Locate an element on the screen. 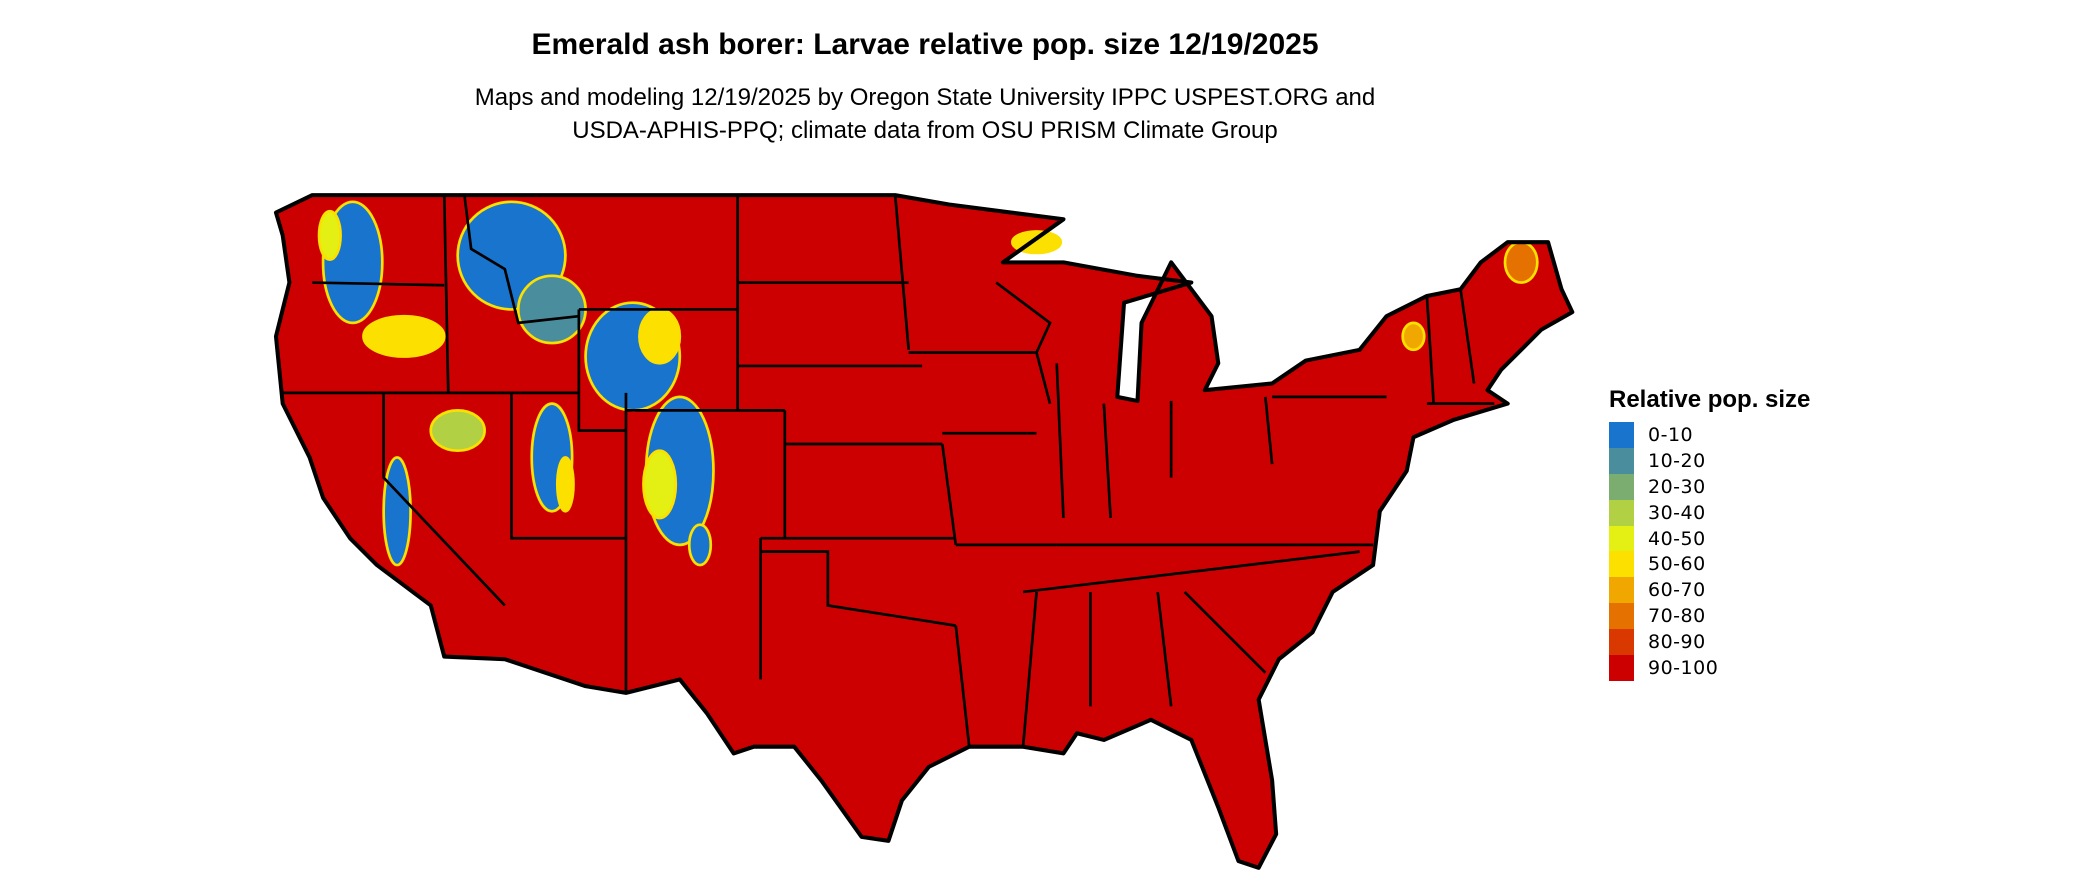  legend-title: Relative pop. size is located at coordinates (1710, 399).